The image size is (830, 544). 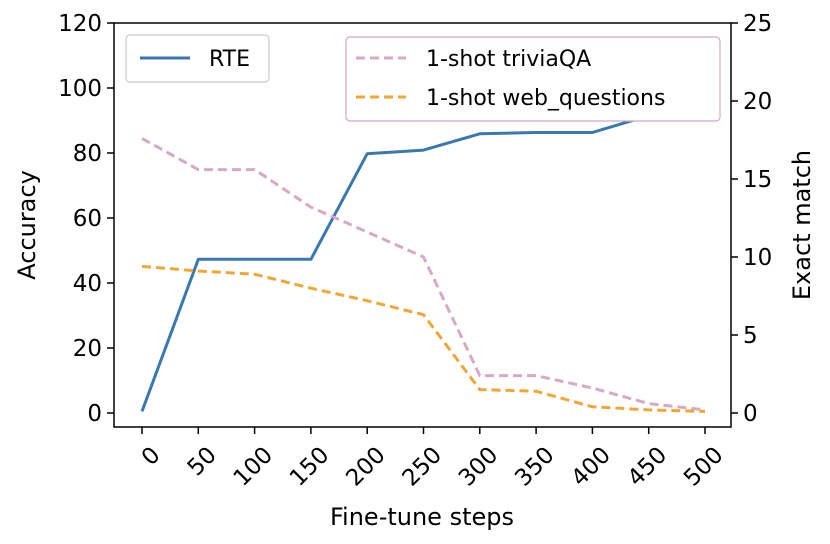 I want to click on y-right-tick-label: 5, so click(x=750, y=336).